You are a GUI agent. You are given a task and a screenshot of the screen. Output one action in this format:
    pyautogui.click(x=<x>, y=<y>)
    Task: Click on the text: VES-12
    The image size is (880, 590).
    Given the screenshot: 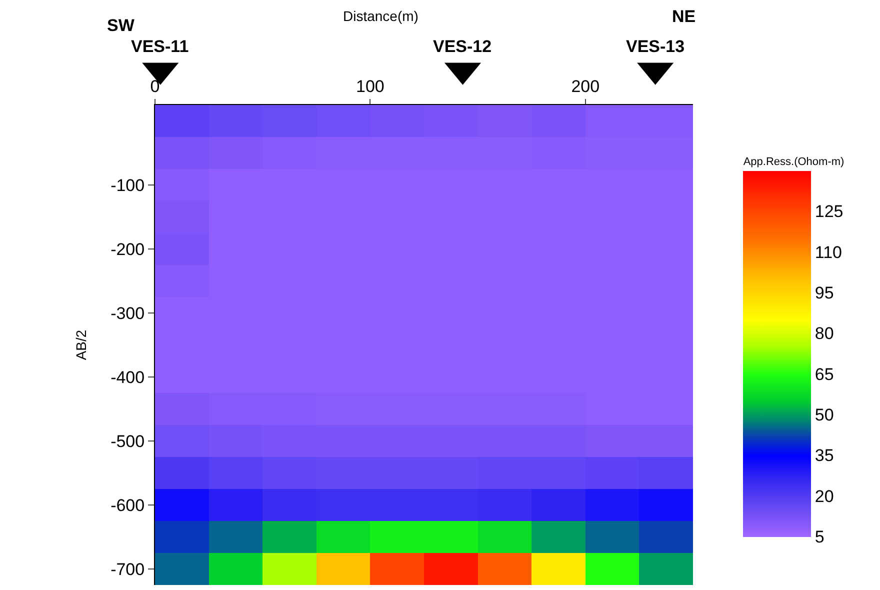 What is the action you would take?
    pyautogui.click(x=462, y=46)
    